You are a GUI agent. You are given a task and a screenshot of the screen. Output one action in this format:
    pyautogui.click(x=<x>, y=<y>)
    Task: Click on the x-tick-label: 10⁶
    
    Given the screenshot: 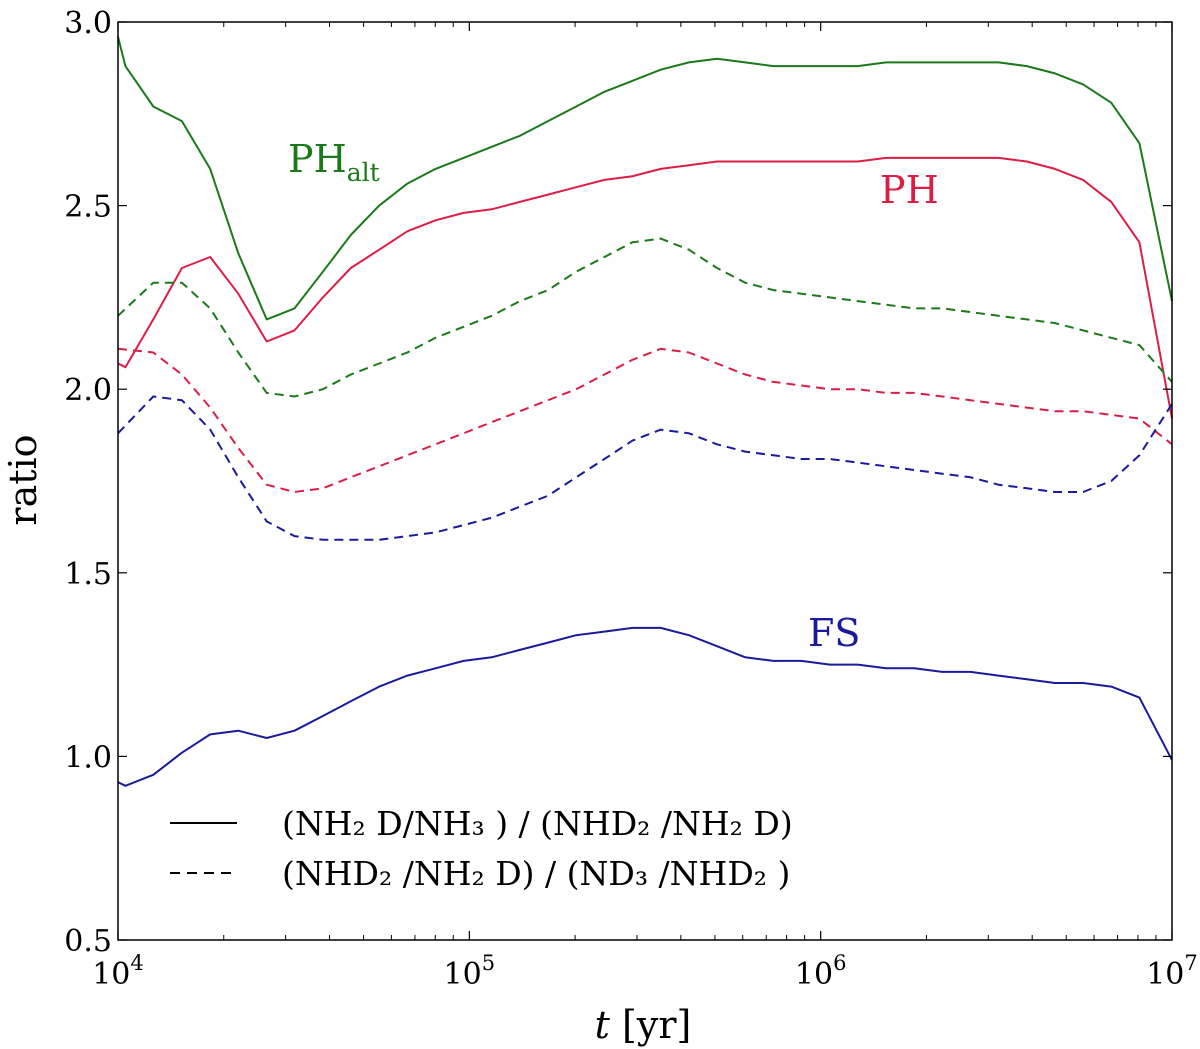 What is the action you would take?
    pyautogui.click(x=821, y=971)
    